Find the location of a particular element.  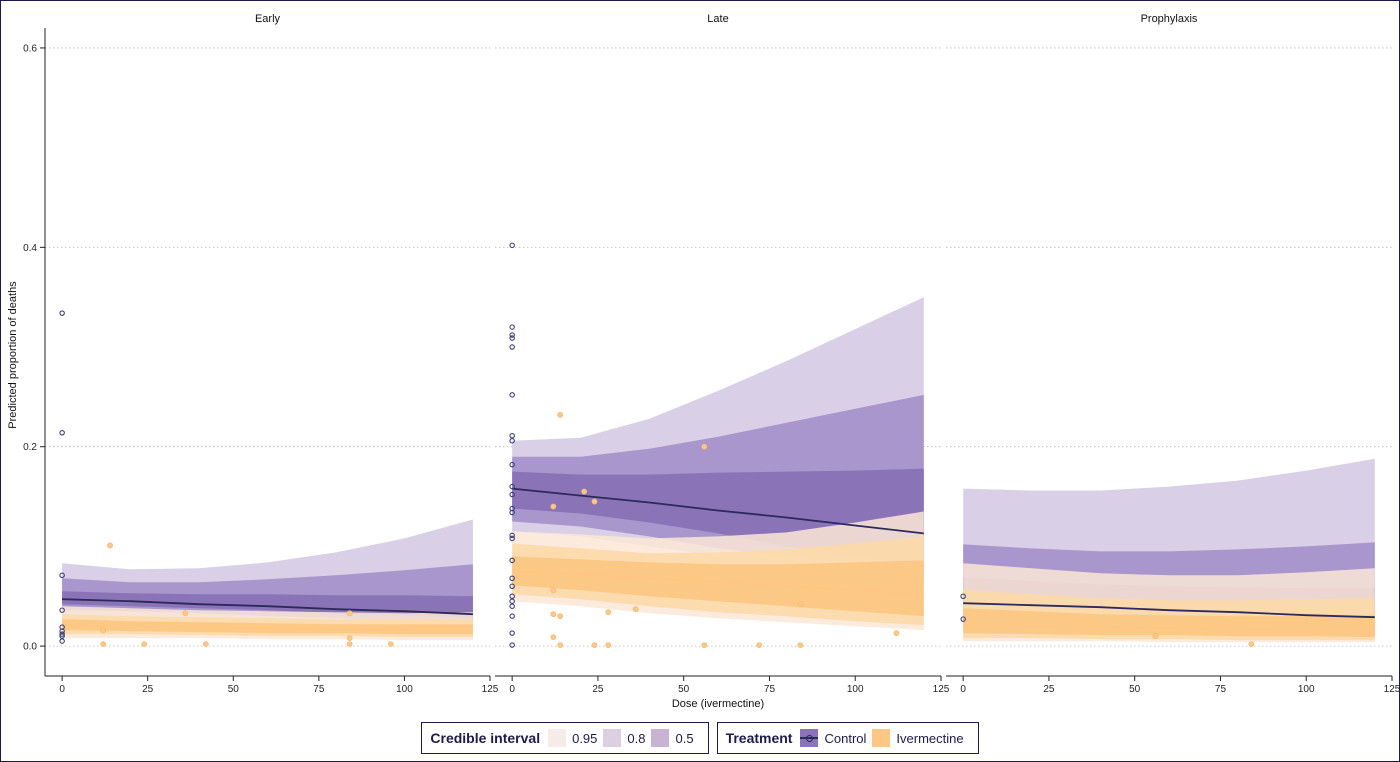

legend-swatch-ivermectine is located at coordinates (881, 738).